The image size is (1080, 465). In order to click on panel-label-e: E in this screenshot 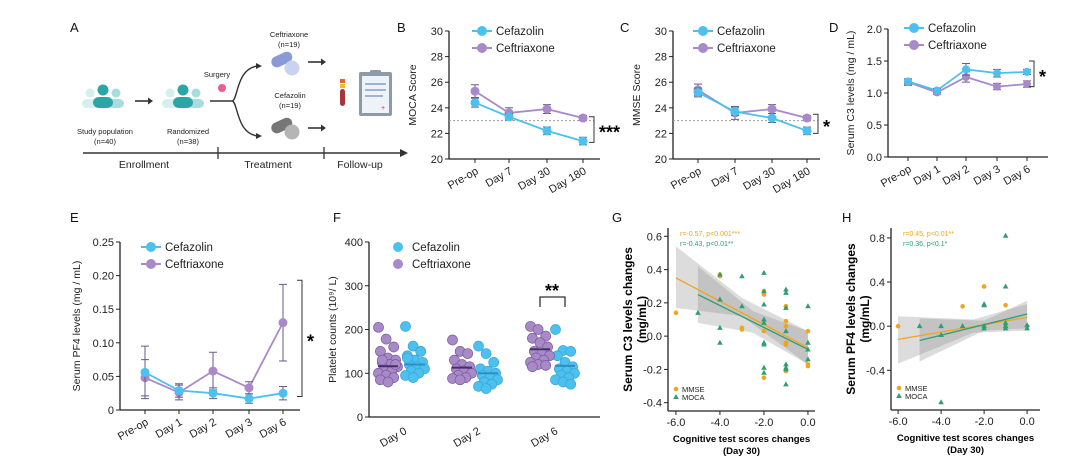, I will do `click(74, 217)`.